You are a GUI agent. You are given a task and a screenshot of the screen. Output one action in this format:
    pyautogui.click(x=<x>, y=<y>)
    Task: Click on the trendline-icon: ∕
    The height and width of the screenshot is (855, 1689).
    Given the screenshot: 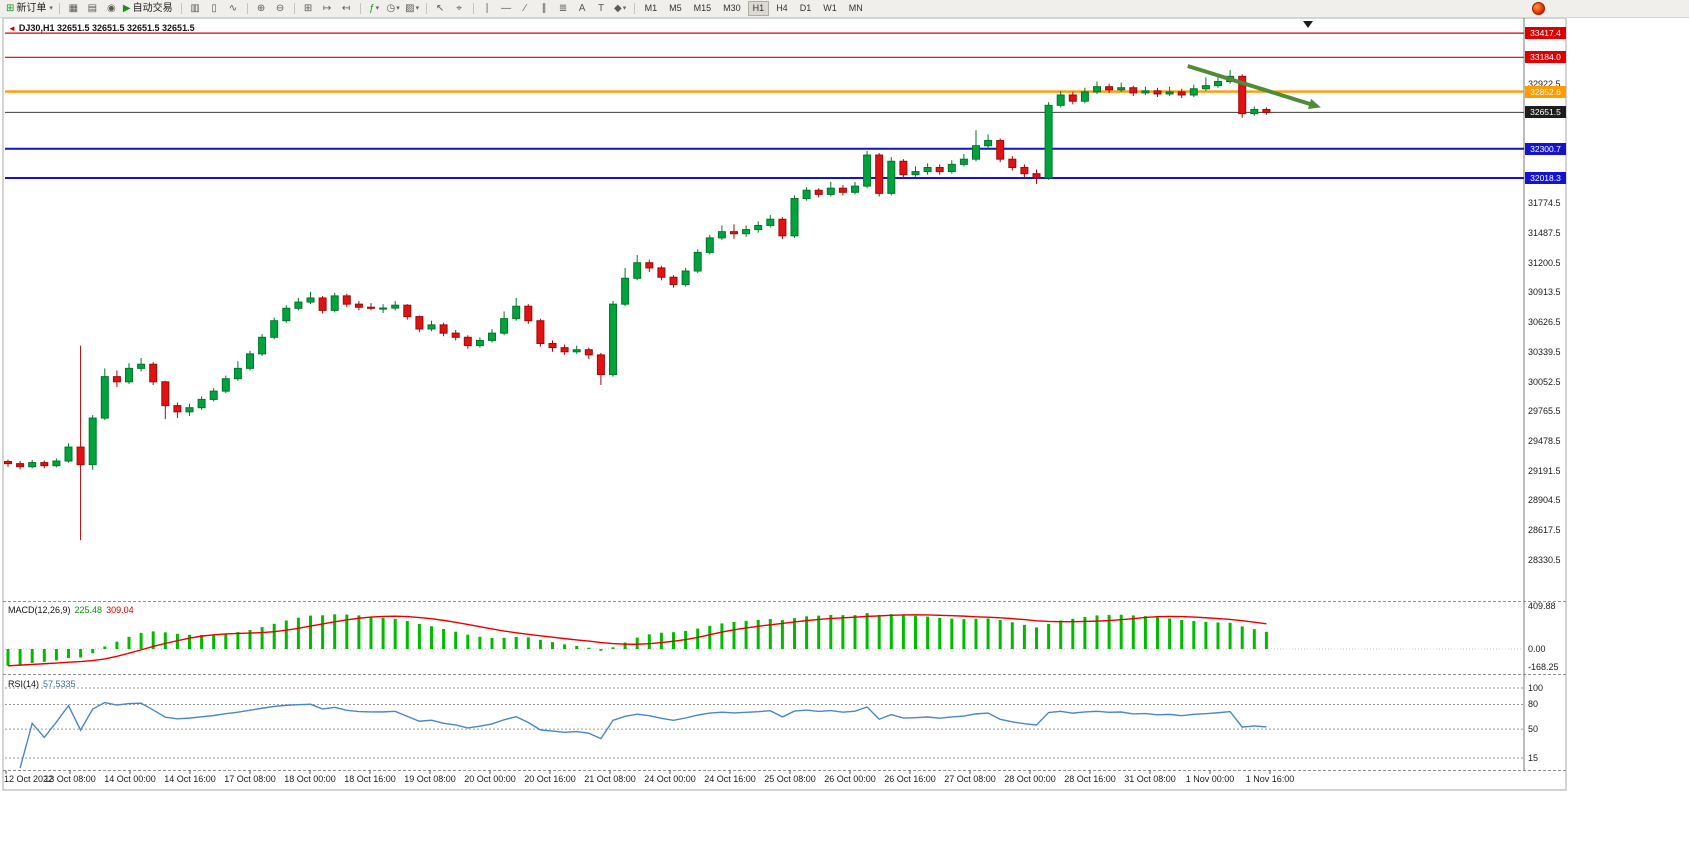 What is the action you would take?
    pyautogui.click(x=525, y=8)
    